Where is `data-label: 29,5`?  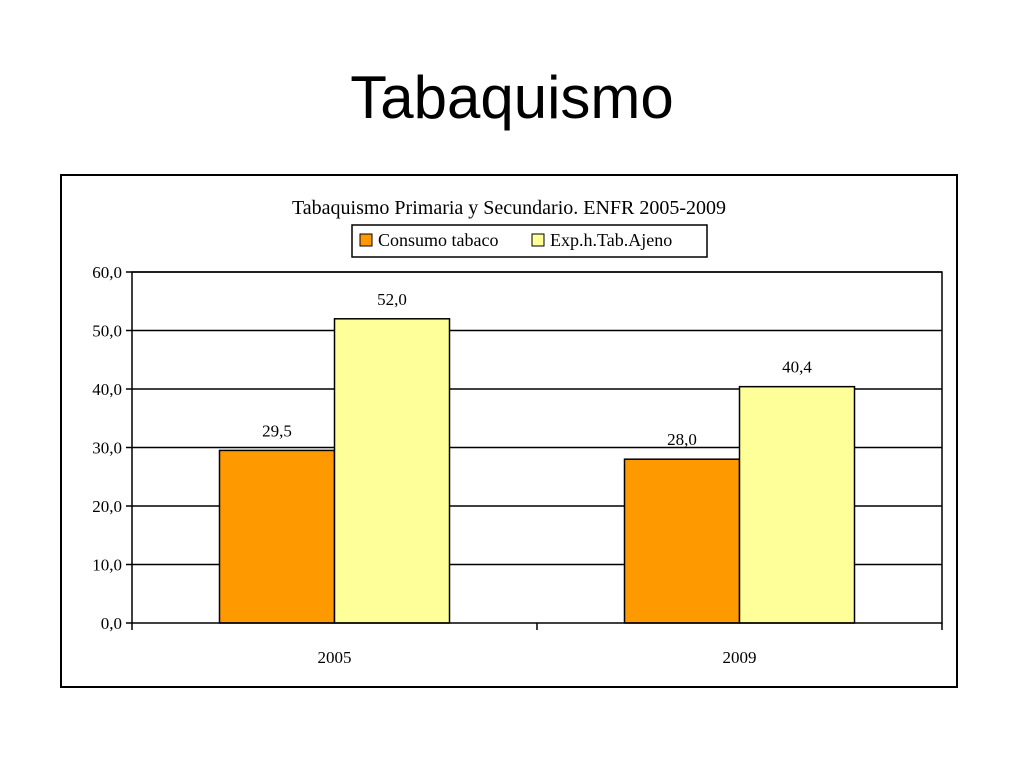
data-label: 29,5 is located at coordinates (277, 430).